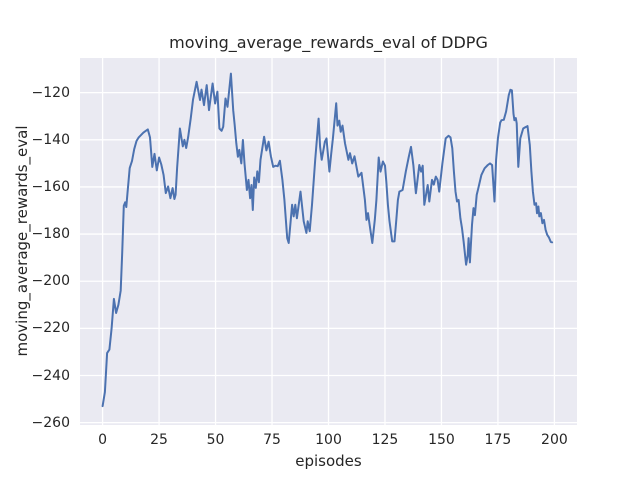 The image size is (640, 480). What do you see at coordinates (50, 92) in the screenshot?
I see `y-tick-label: −120` at bounding box center [50, 92].